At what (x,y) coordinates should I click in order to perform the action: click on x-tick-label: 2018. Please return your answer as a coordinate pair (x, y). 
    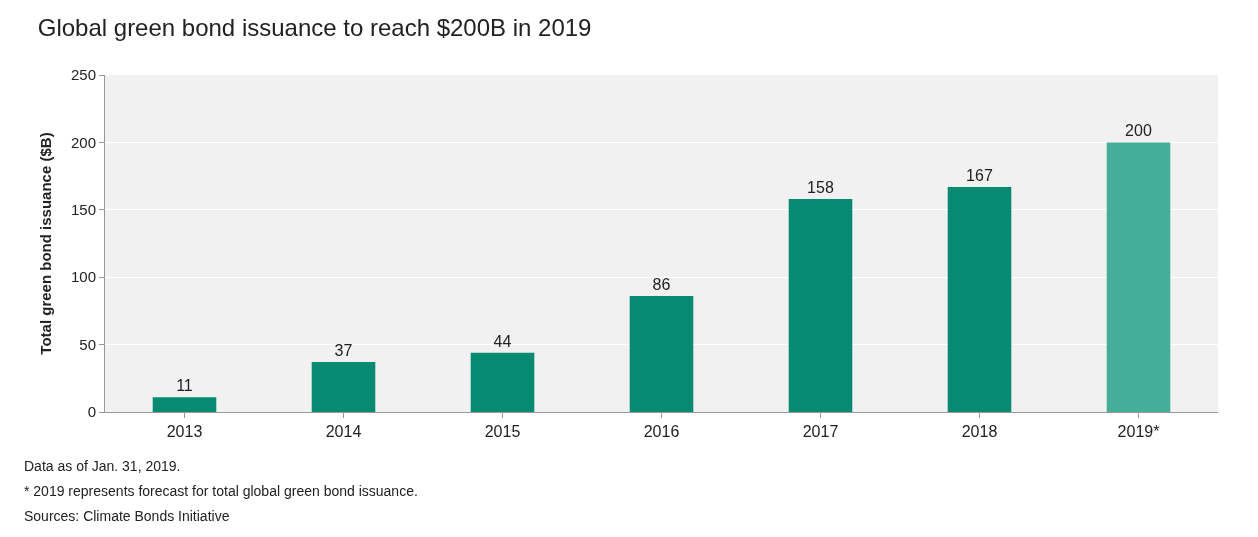
    Looking at the image, I should click on (979, 432).